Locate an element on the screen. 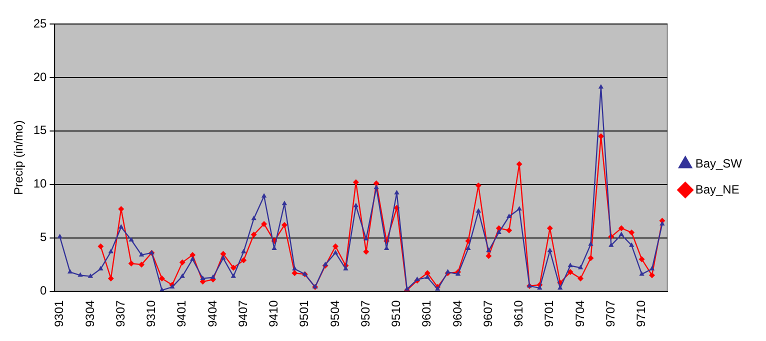  x-tick-label: 9601 is located at coordinates (427, 314).